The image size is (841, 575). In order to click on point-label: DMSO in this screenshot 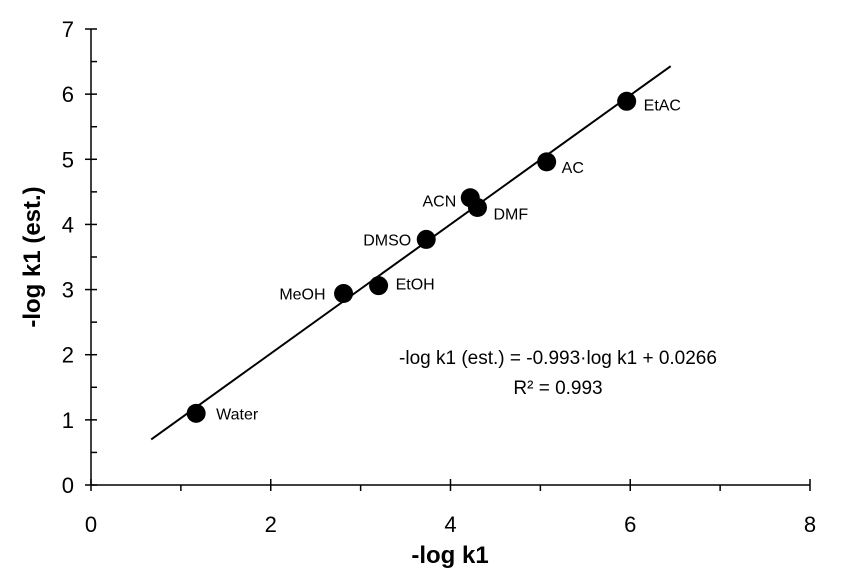, I will do `click(387, 240)`.